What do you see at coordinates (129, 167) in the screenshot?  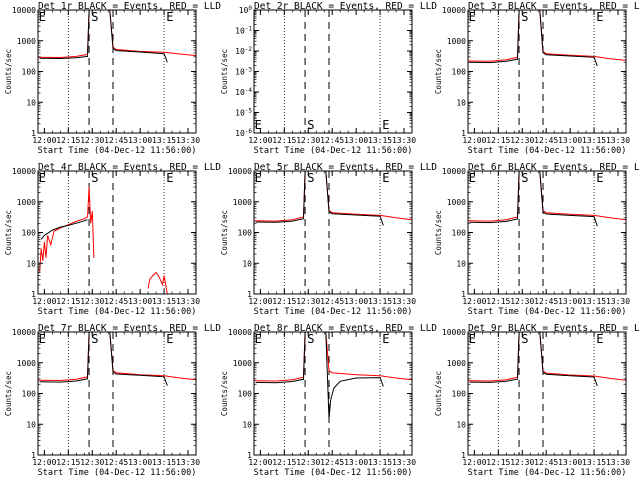 I see `panel-title: Det 4r BLACK = Events, RED = LLD` at bounding box center [129, 167].